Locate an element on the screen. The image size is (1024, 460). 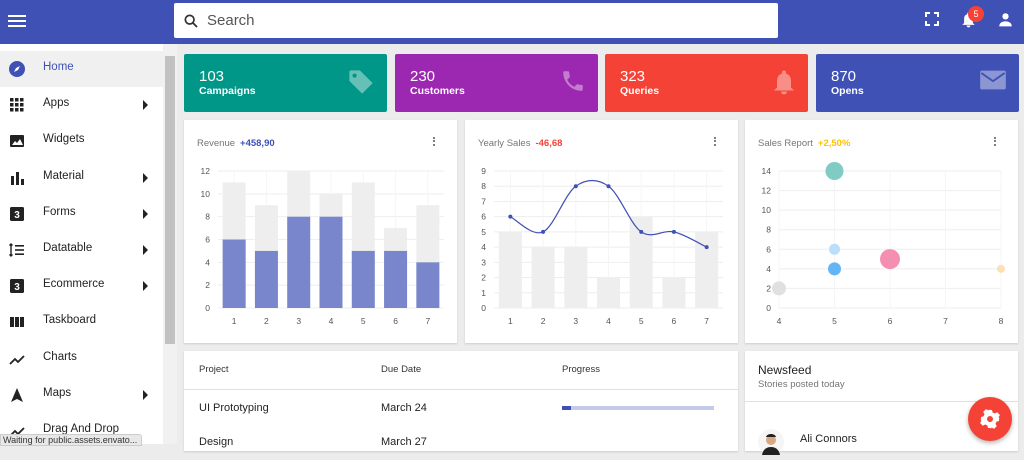
sidebar-item-taskboard: Taskboard is located at coordinates (81, 322).